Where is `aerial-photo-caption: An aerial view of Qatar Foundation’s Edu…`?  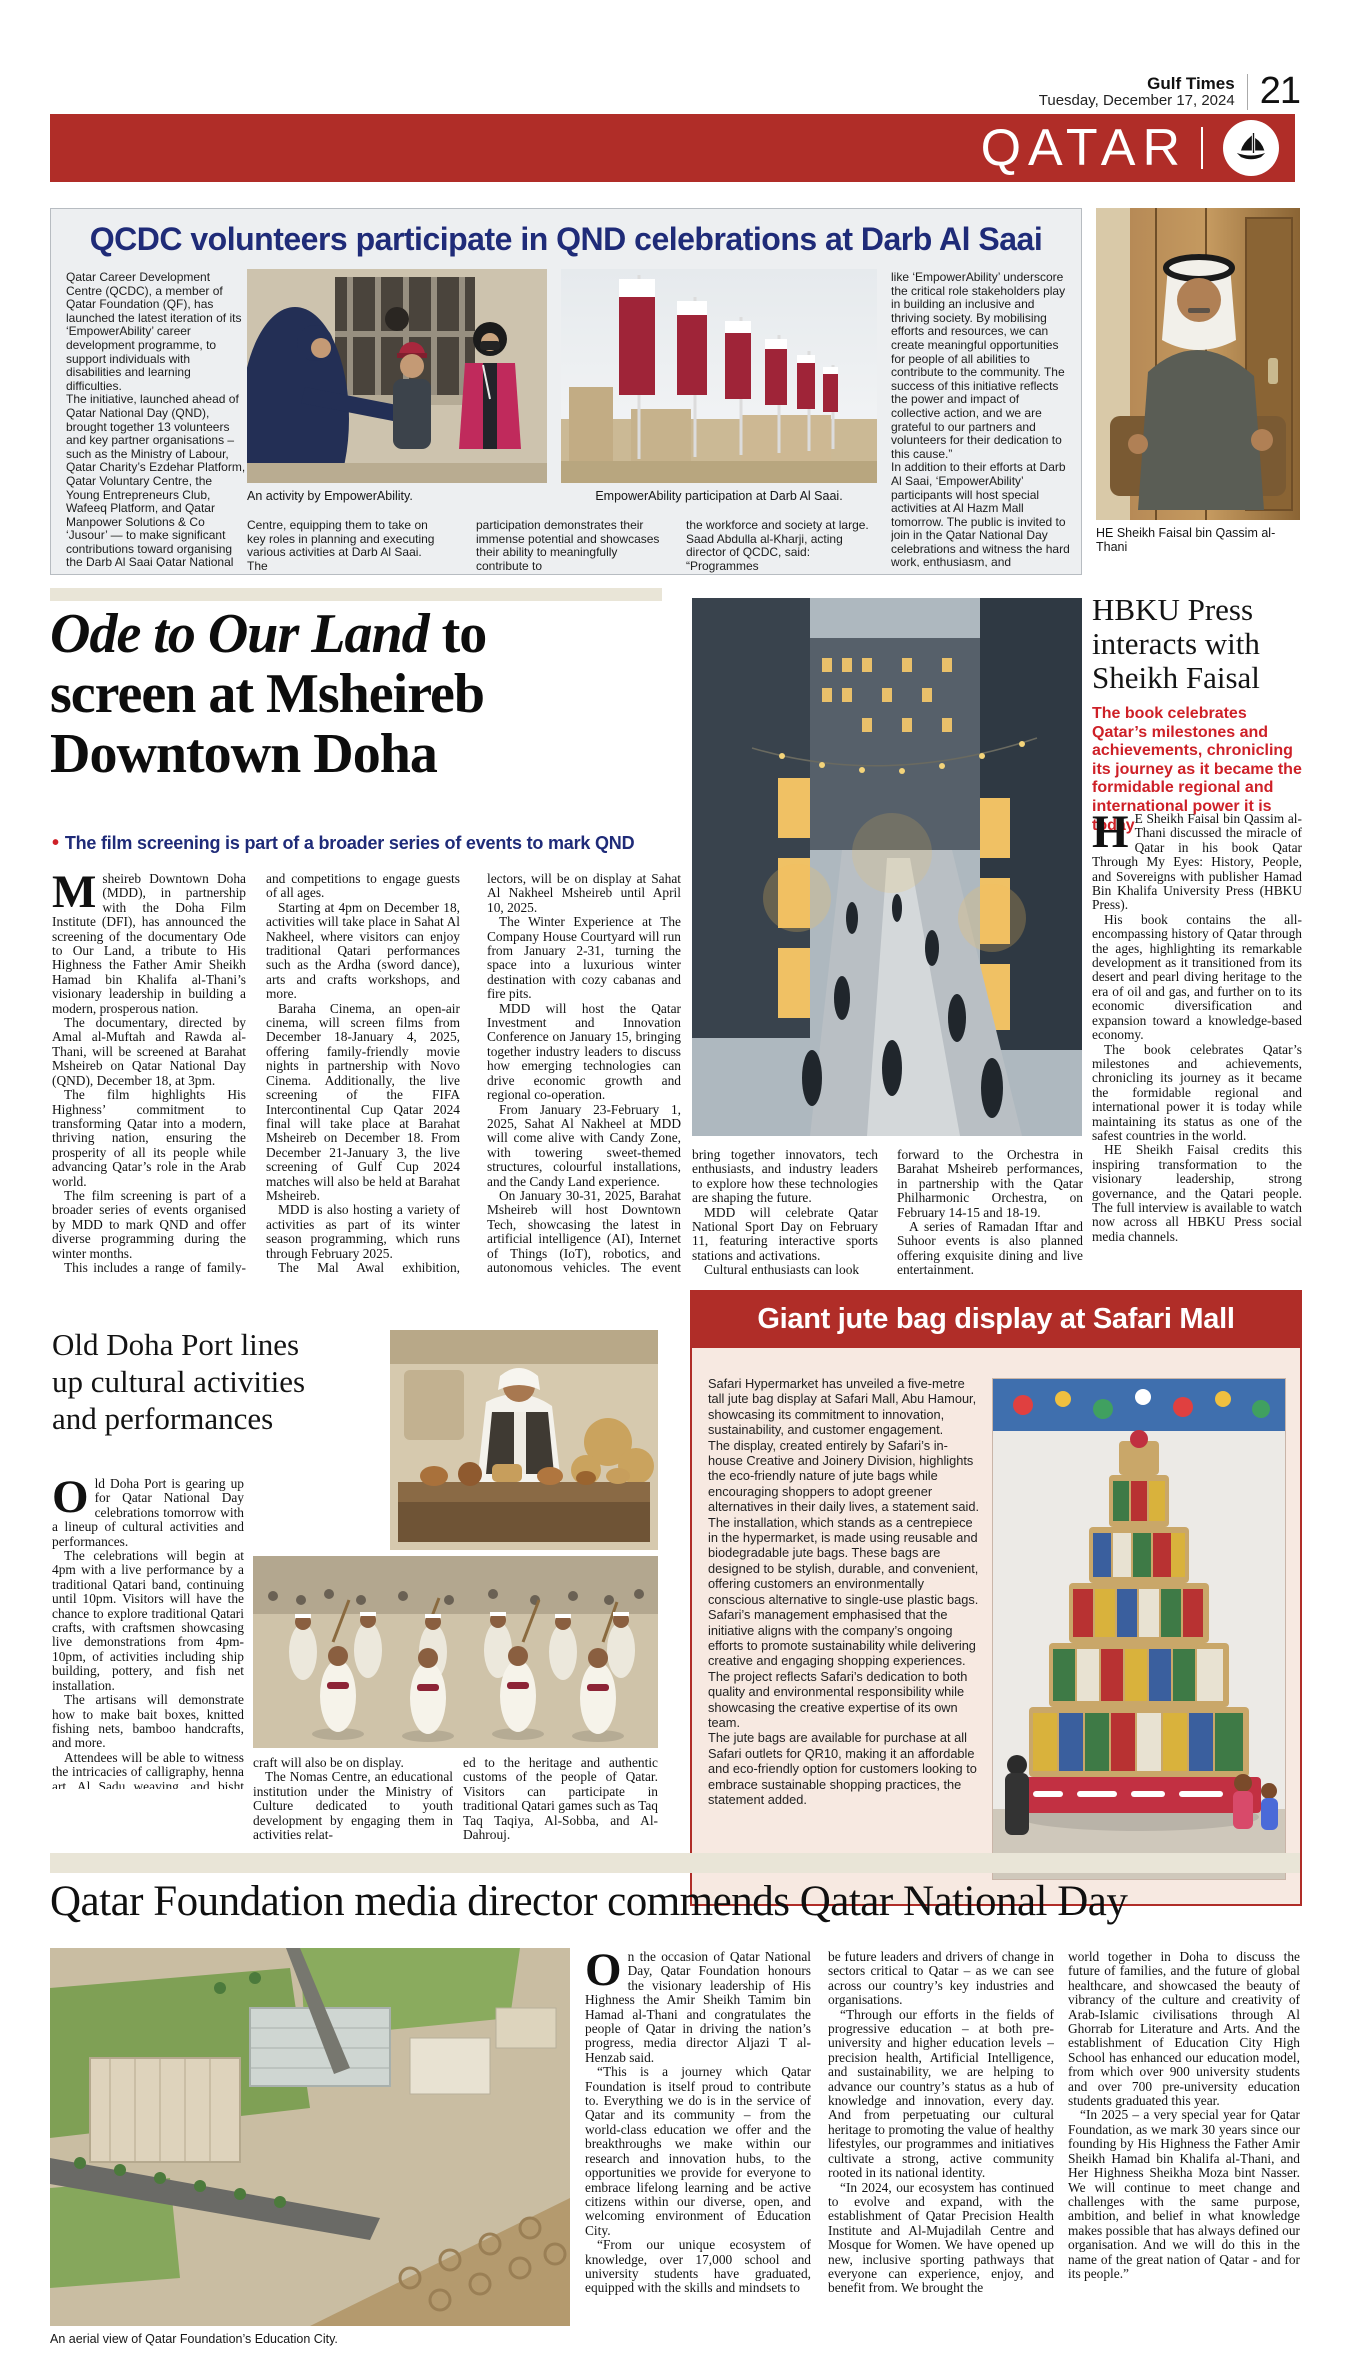 aerial-photo-caption: An aerial view of Qatar Foundation’s Edu… is located at coordinates (194, 2339).